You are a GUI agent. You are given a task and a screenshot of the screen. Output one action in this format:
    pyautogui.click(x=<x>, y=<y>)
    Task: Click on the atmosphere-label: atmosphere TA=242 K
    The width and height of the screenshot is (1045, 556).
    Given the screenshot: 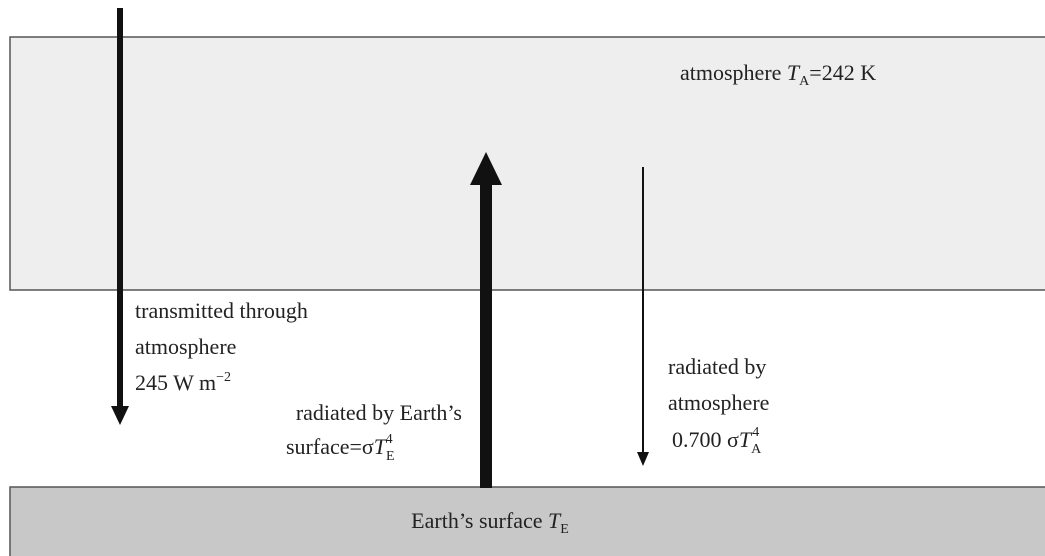 What is the action you would take?
    pyautogui.click(x=778, y=74)
    